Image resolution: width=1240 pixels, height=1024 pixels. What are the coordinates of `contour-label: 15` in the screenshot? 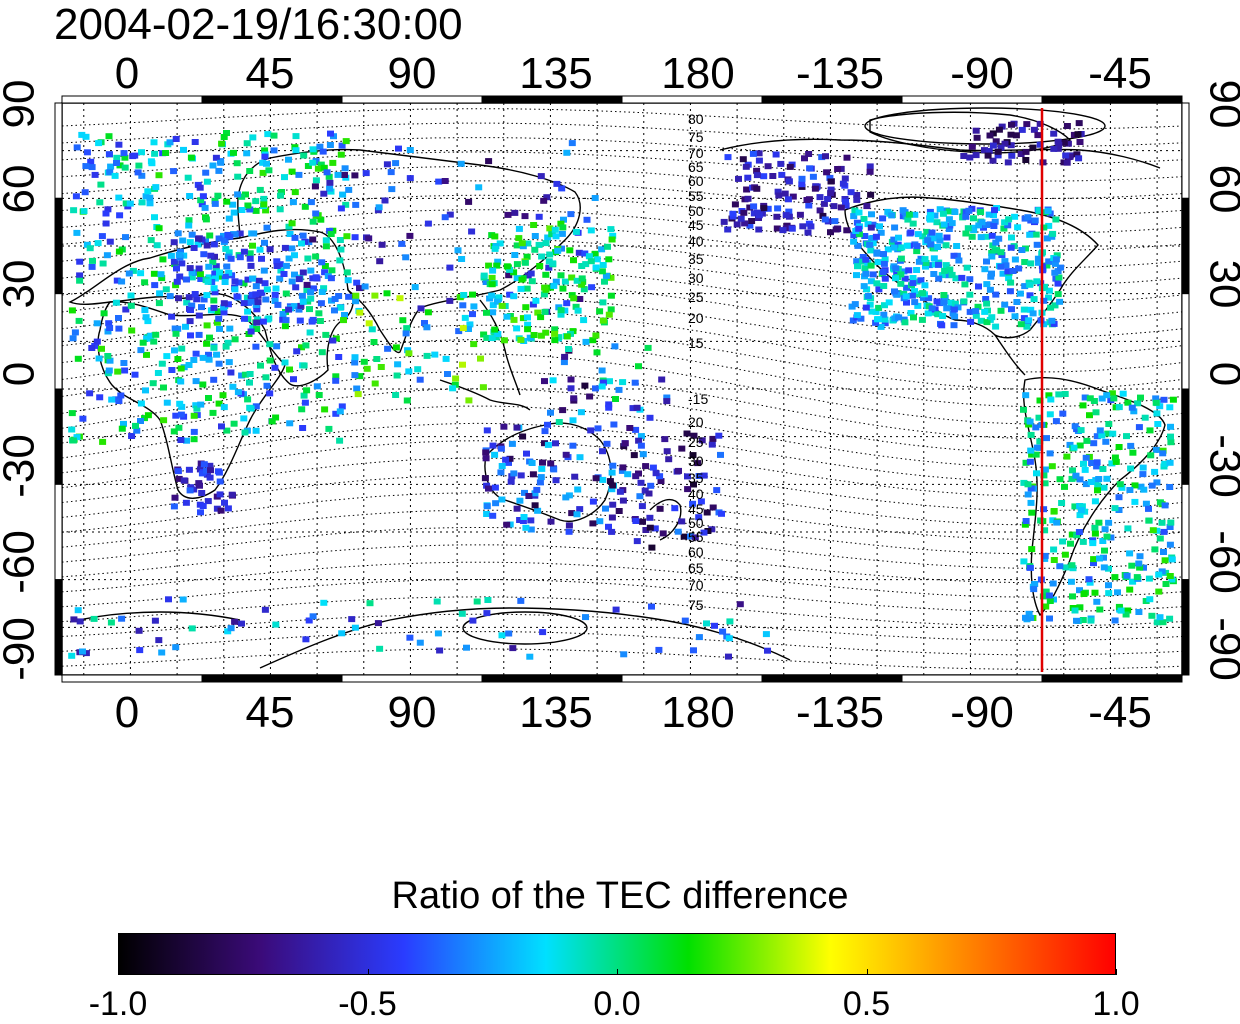 It's located at (696, 343).